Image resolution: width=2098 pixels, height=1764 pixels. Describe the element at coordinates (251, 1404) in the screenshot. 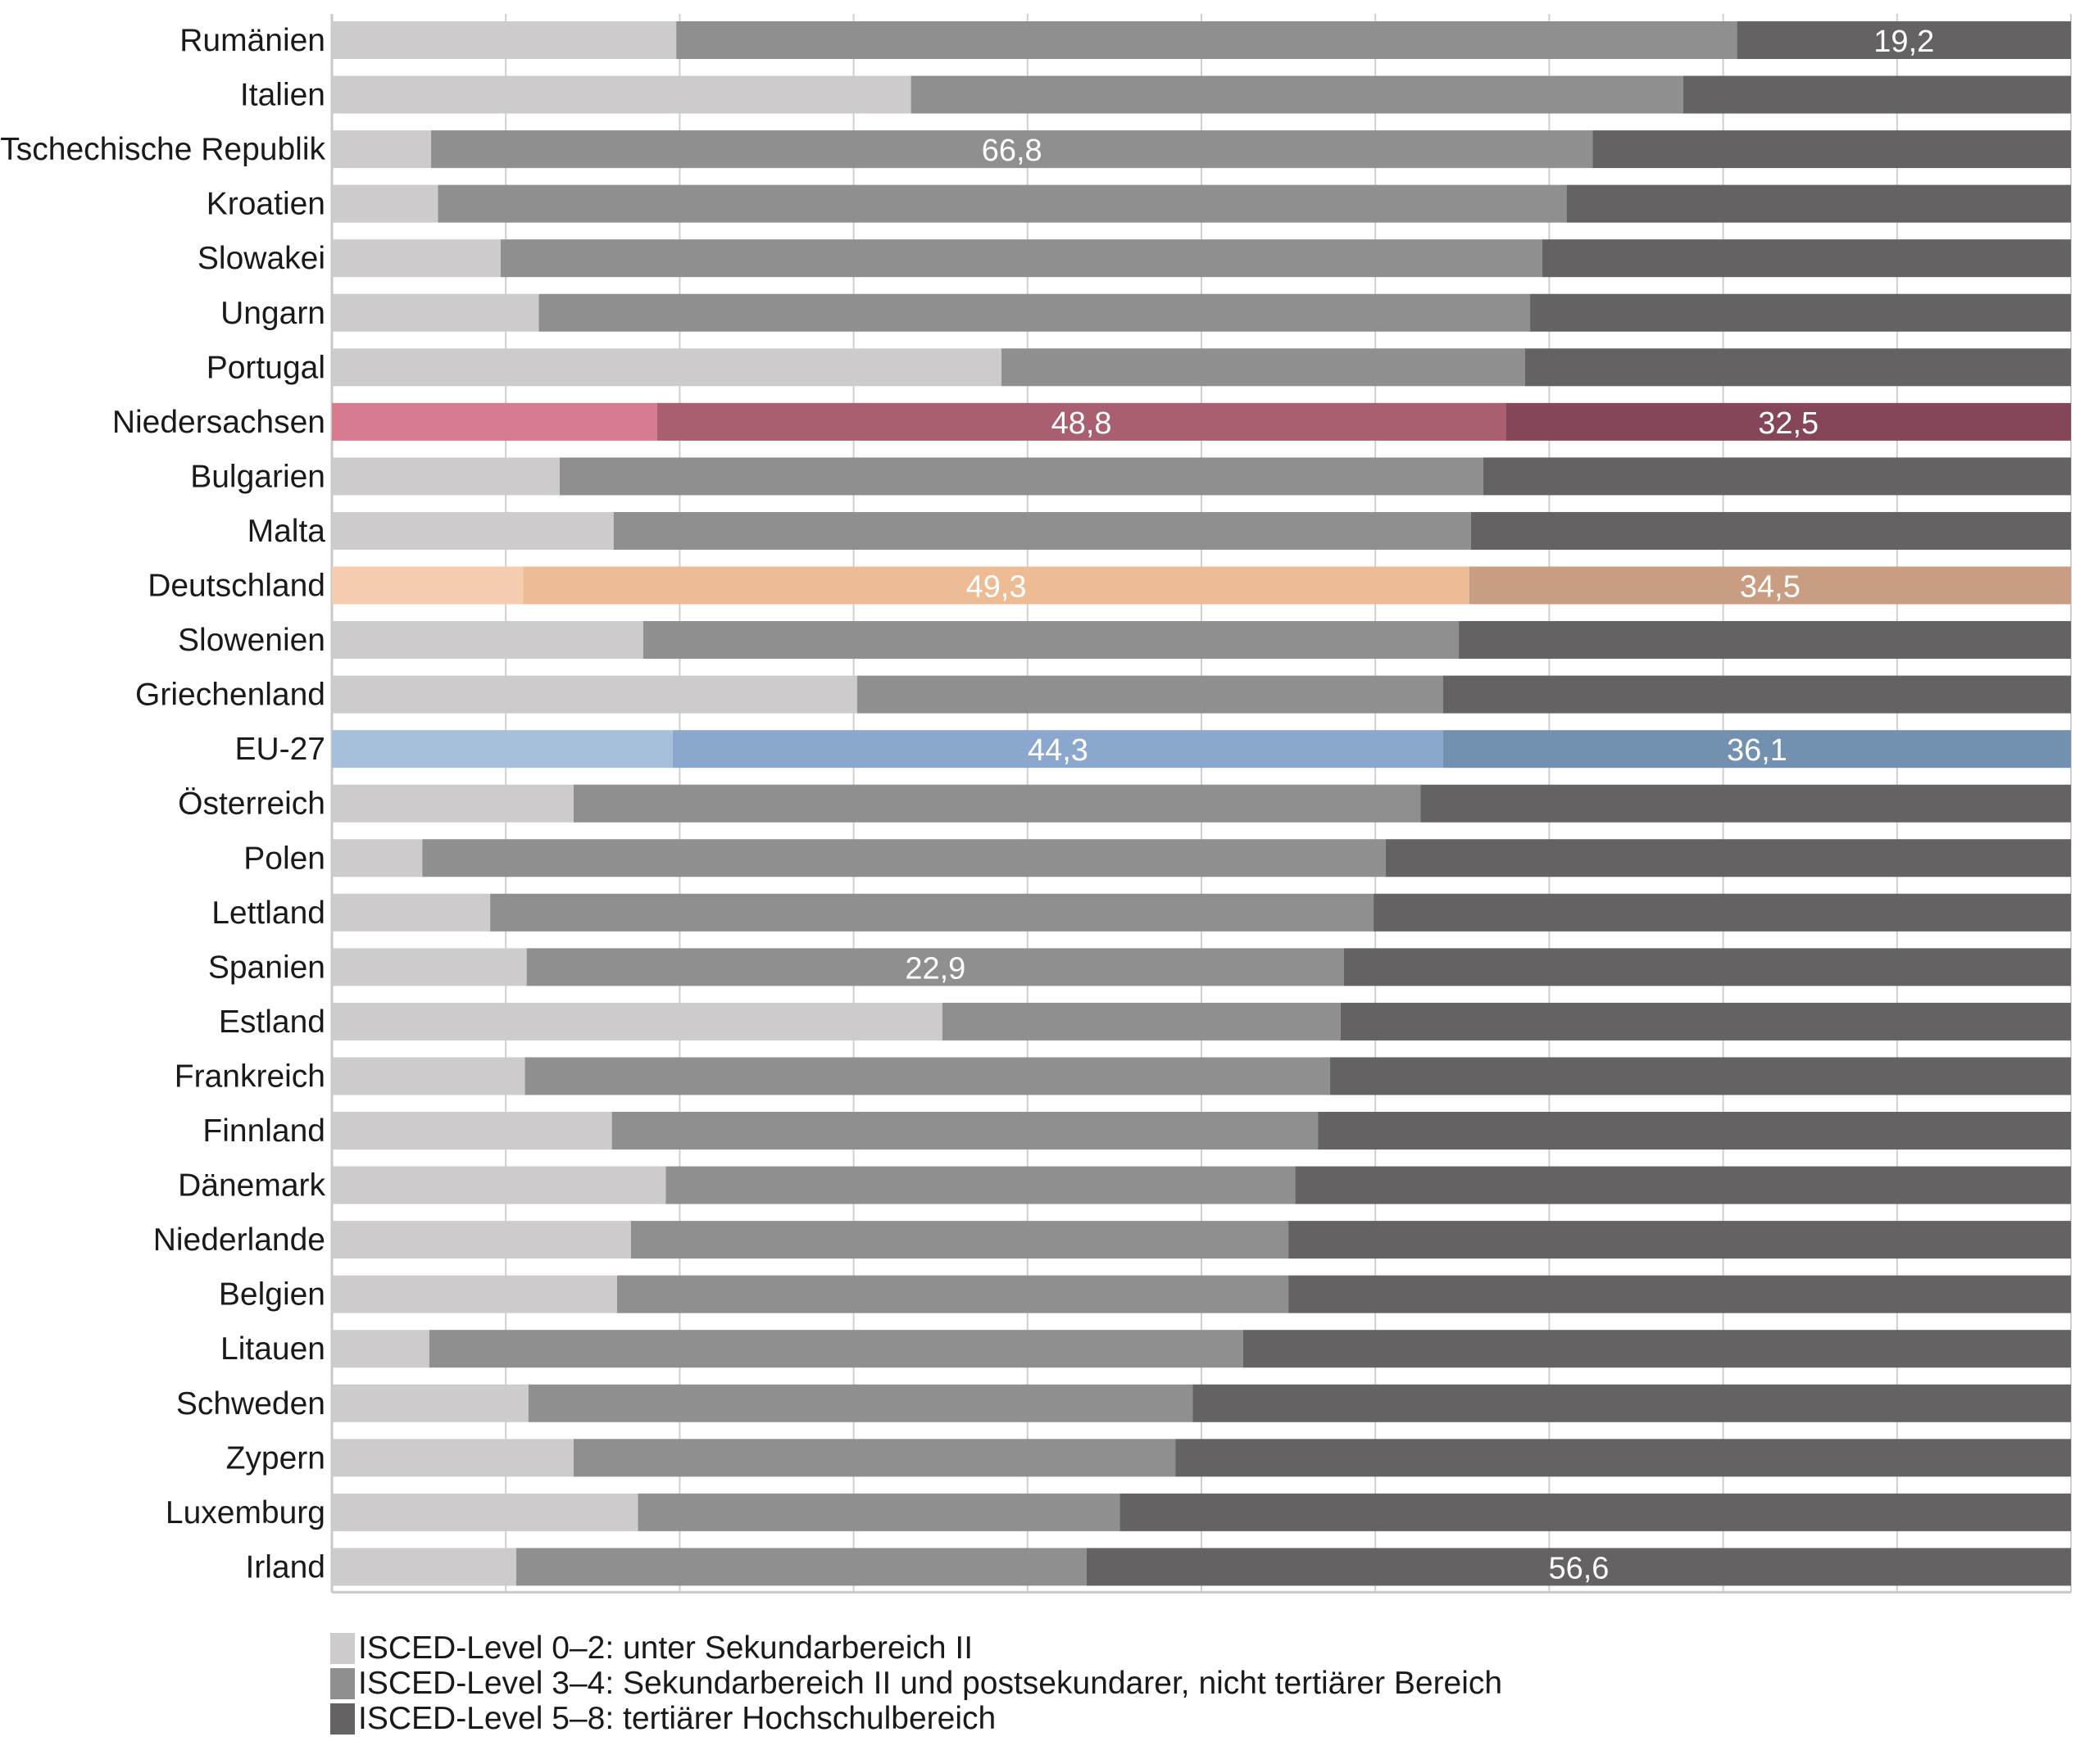

I see `category-label-schweden: Schweden` at that location.